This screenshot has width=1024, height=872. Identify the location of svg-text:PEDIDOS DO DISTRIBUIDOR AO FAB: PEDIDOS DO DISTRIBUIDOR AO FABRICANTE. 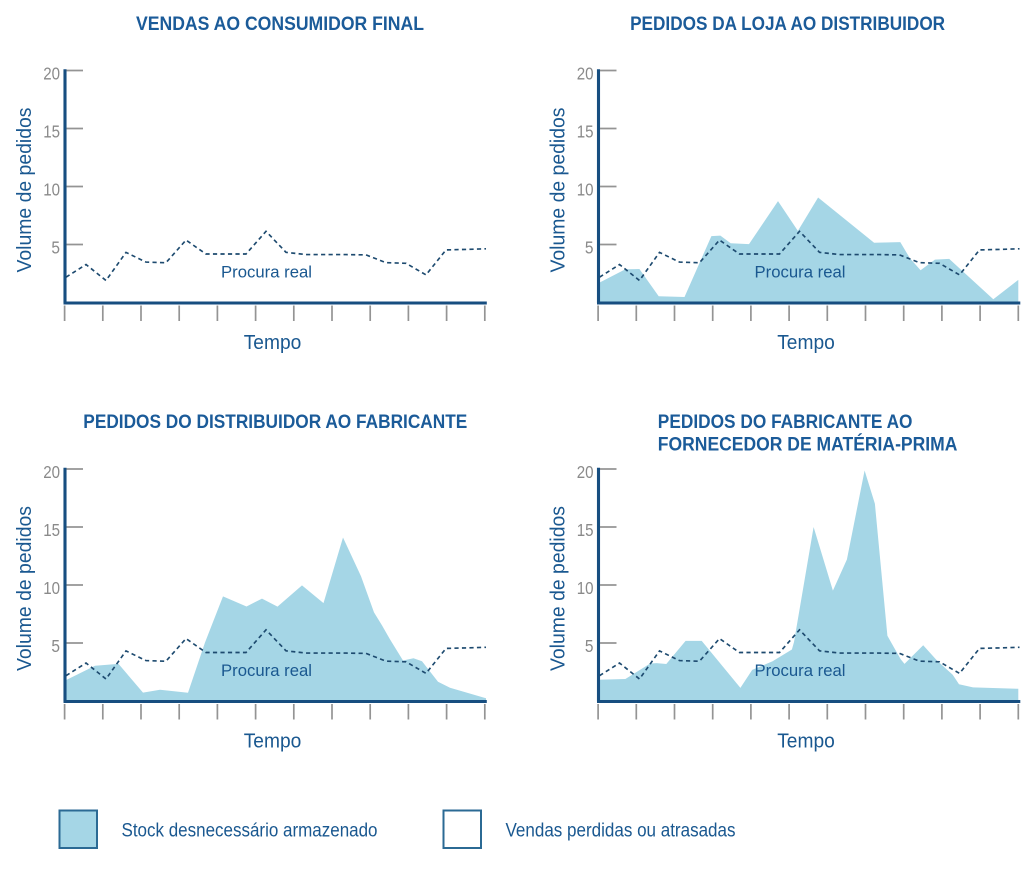
(275, 422).